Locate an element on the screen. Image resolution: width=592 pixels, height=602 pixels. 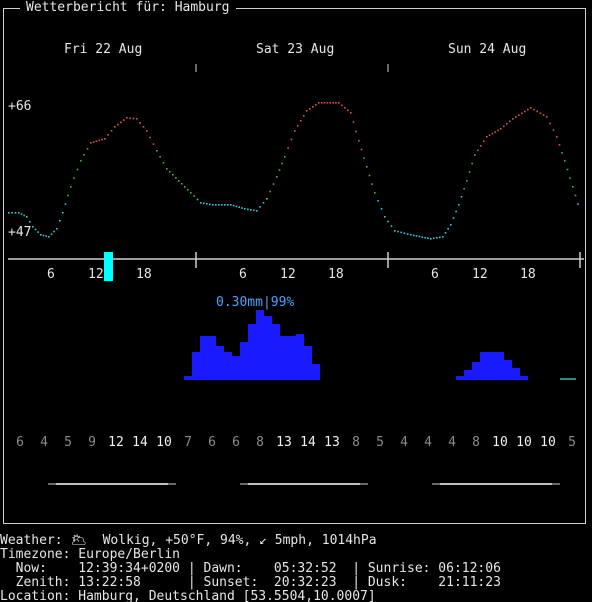
hour-tick-label: 12 is located at coordinates (288, 274).